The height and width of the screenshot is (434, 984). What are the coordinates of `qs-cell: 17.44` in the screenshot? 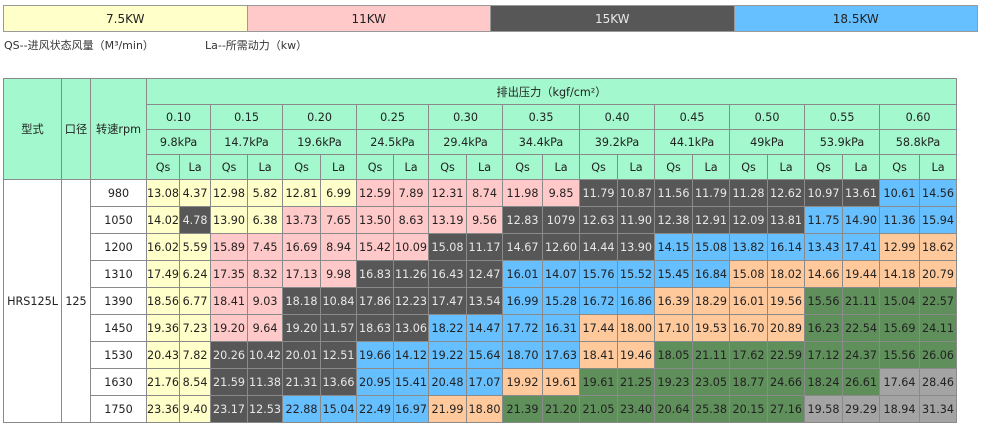 It's located at (599, 328).